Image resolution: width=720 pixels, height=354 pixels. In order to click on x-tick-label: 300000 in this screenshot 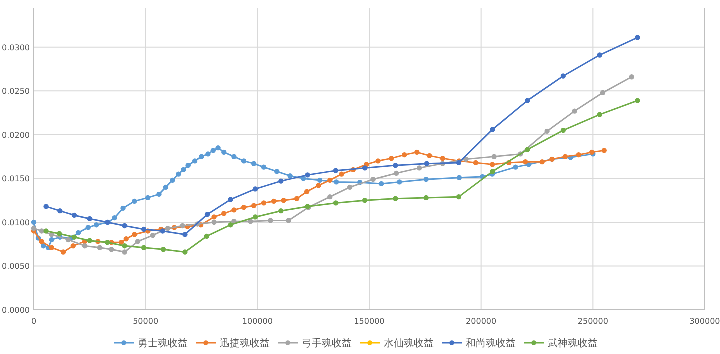, I will do `click(705, 321)`.